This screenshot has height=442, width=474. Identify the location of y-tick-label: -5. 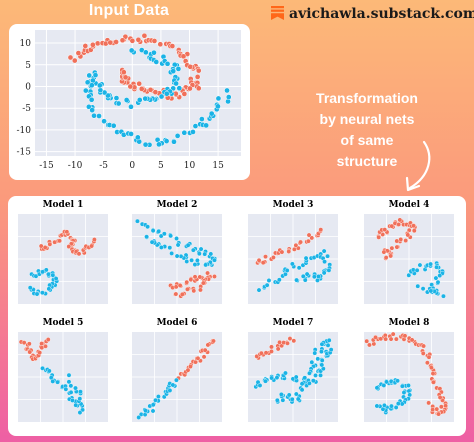
(26, 109).